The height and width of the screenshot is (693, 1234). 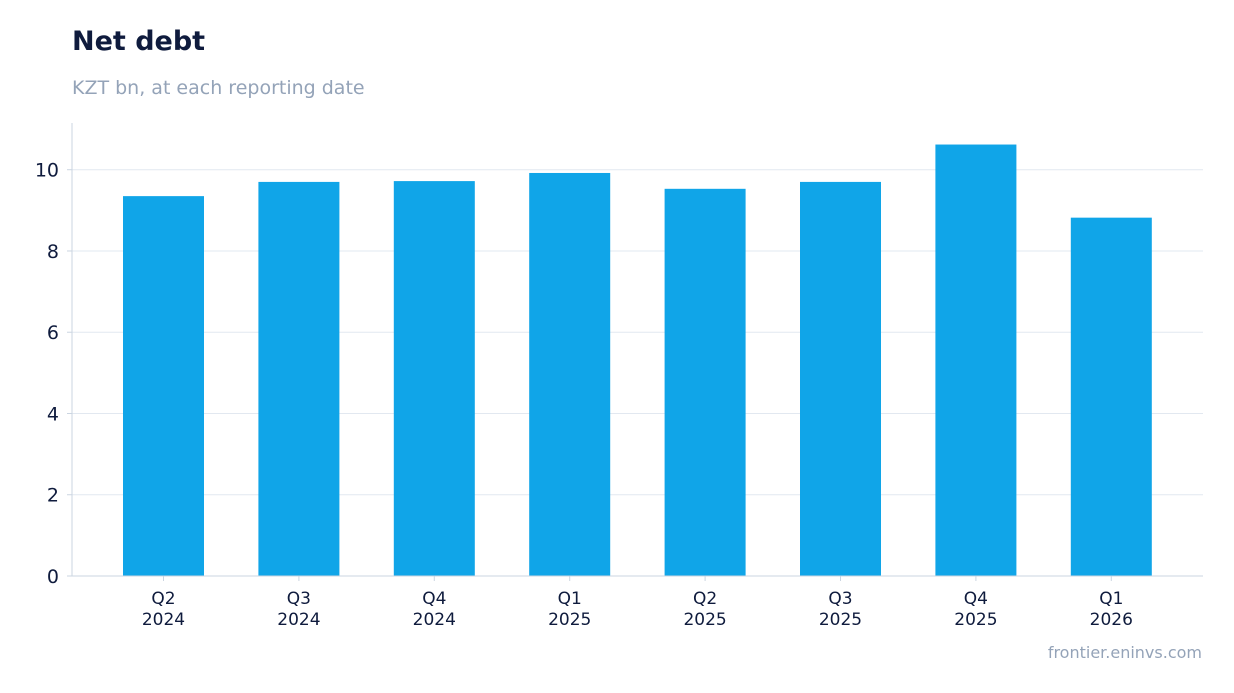 I want to click on y-tick-label: 6, so click(x=53, y=333).